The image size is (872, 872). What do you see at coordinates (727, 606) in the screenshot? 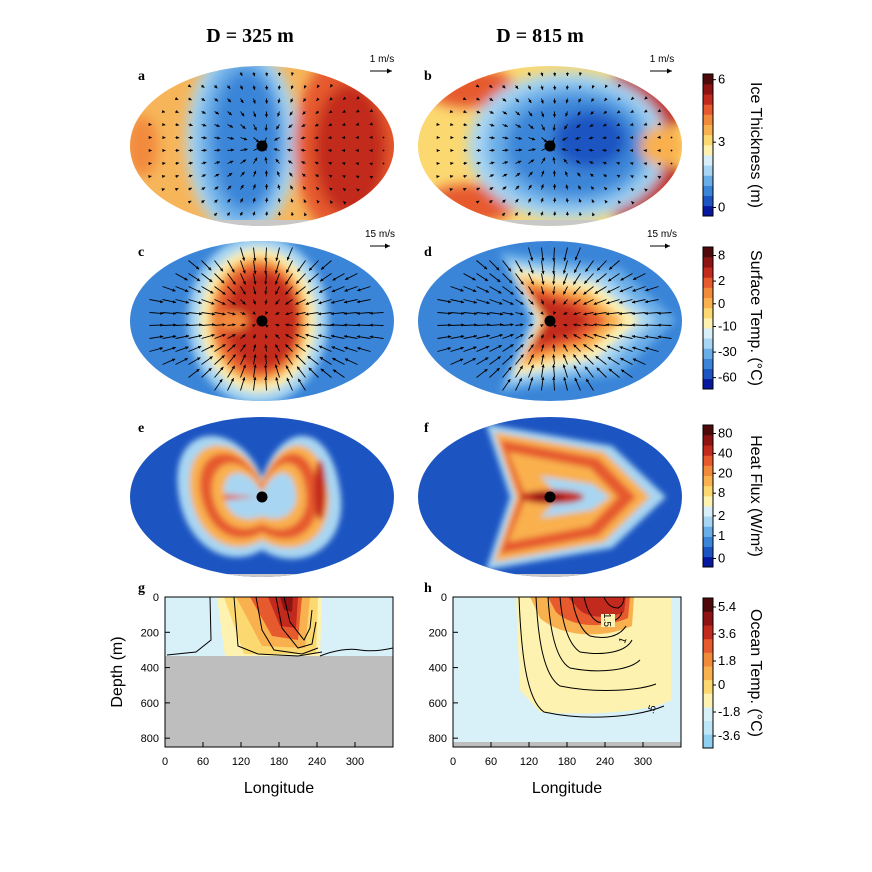
I see `colorbar-tick-label: 5.4` at bounding box center [727, 606].